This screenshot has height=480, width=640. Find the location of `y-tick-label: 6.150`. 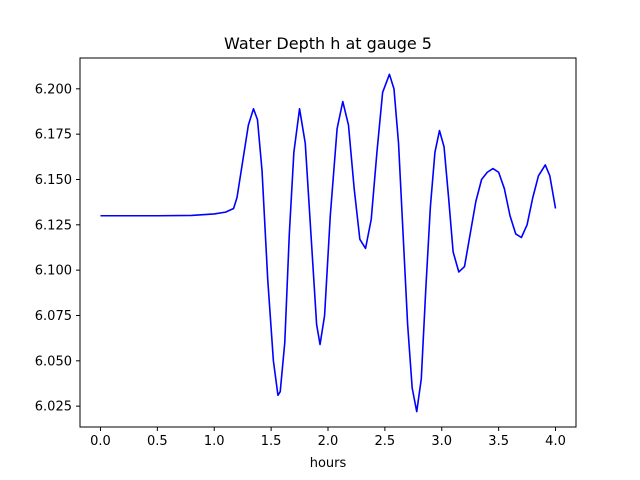

y-tick-label: 6.150 is located at coordinates (53, 180).